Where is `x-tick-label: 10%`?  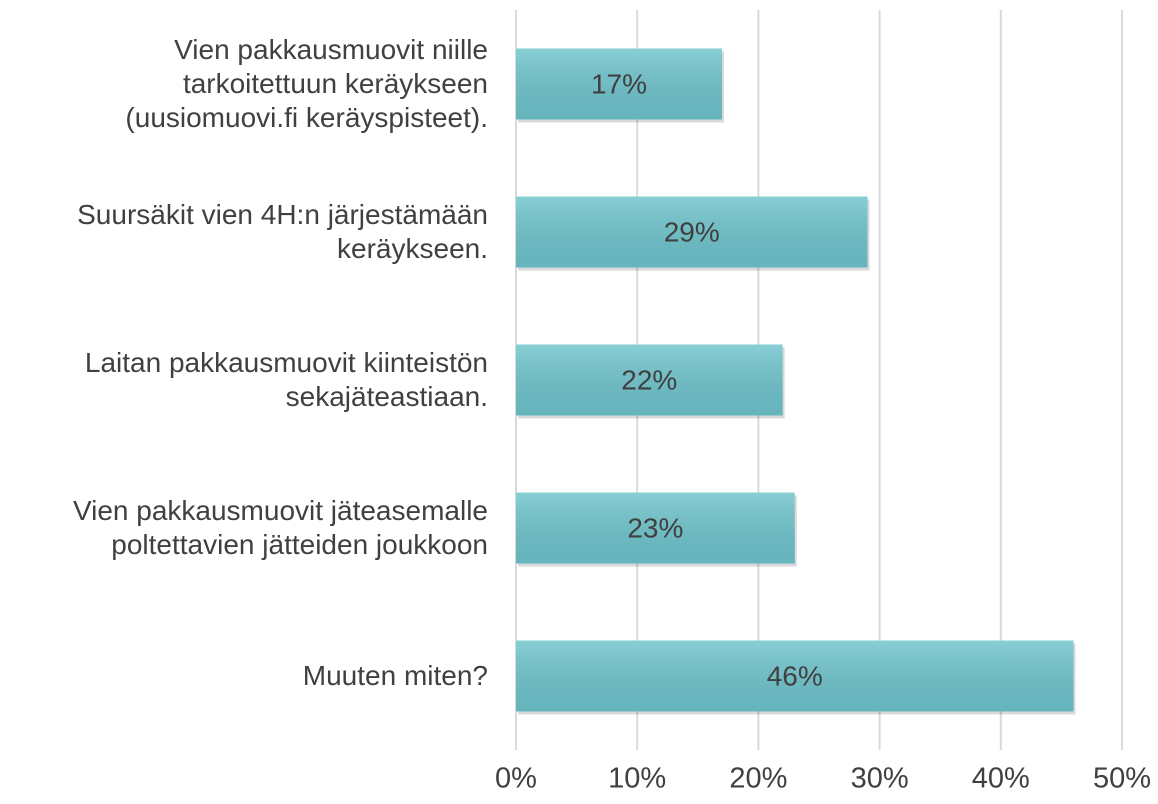 x-tick-label: 10% is located at coordinates (637, 779).